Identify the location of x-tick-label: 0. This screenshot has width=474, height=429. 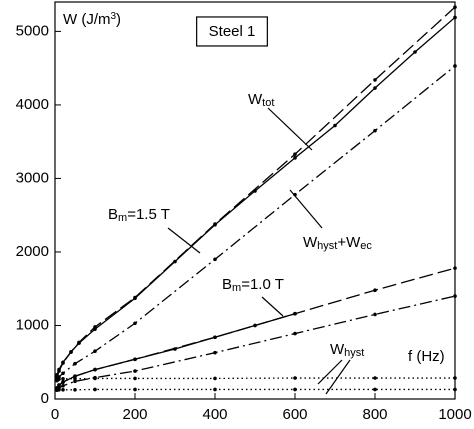
(55, 414).